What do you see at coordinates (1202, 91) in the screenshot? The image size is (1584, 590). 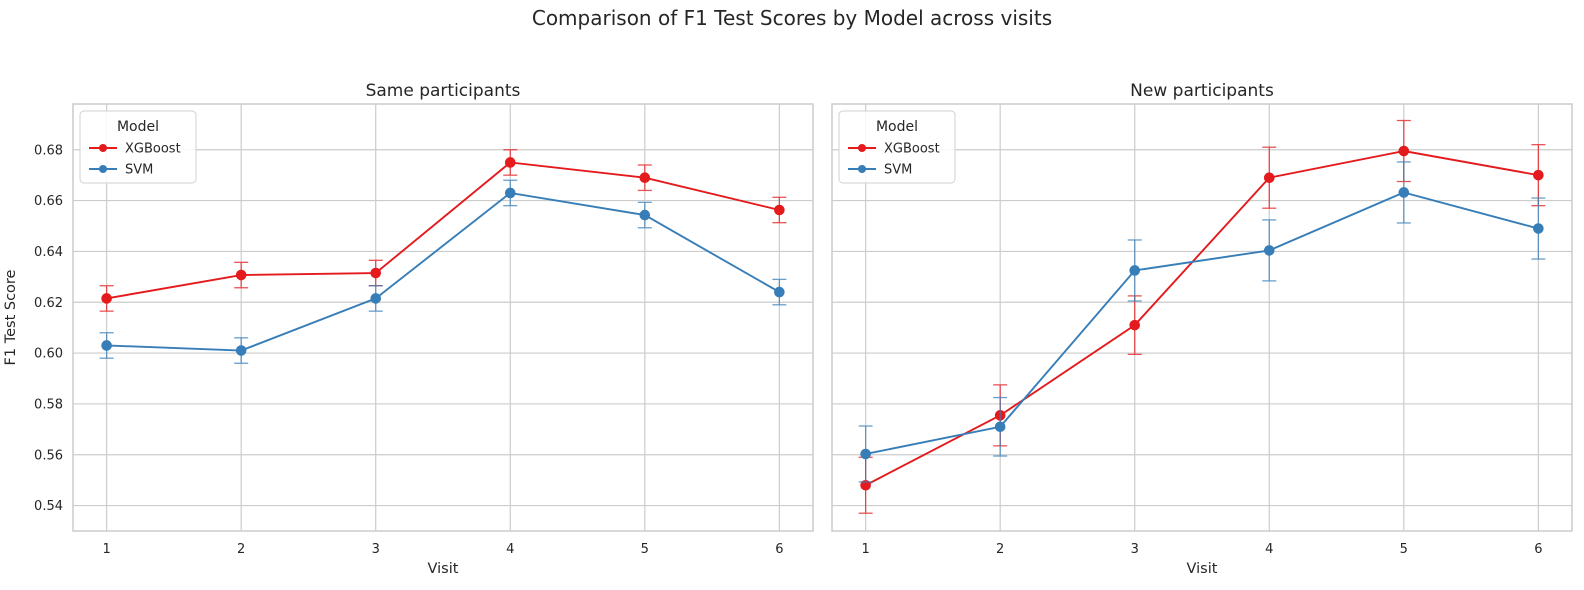 I see `panel-title: New participants` at bounding box center [1202, 91].